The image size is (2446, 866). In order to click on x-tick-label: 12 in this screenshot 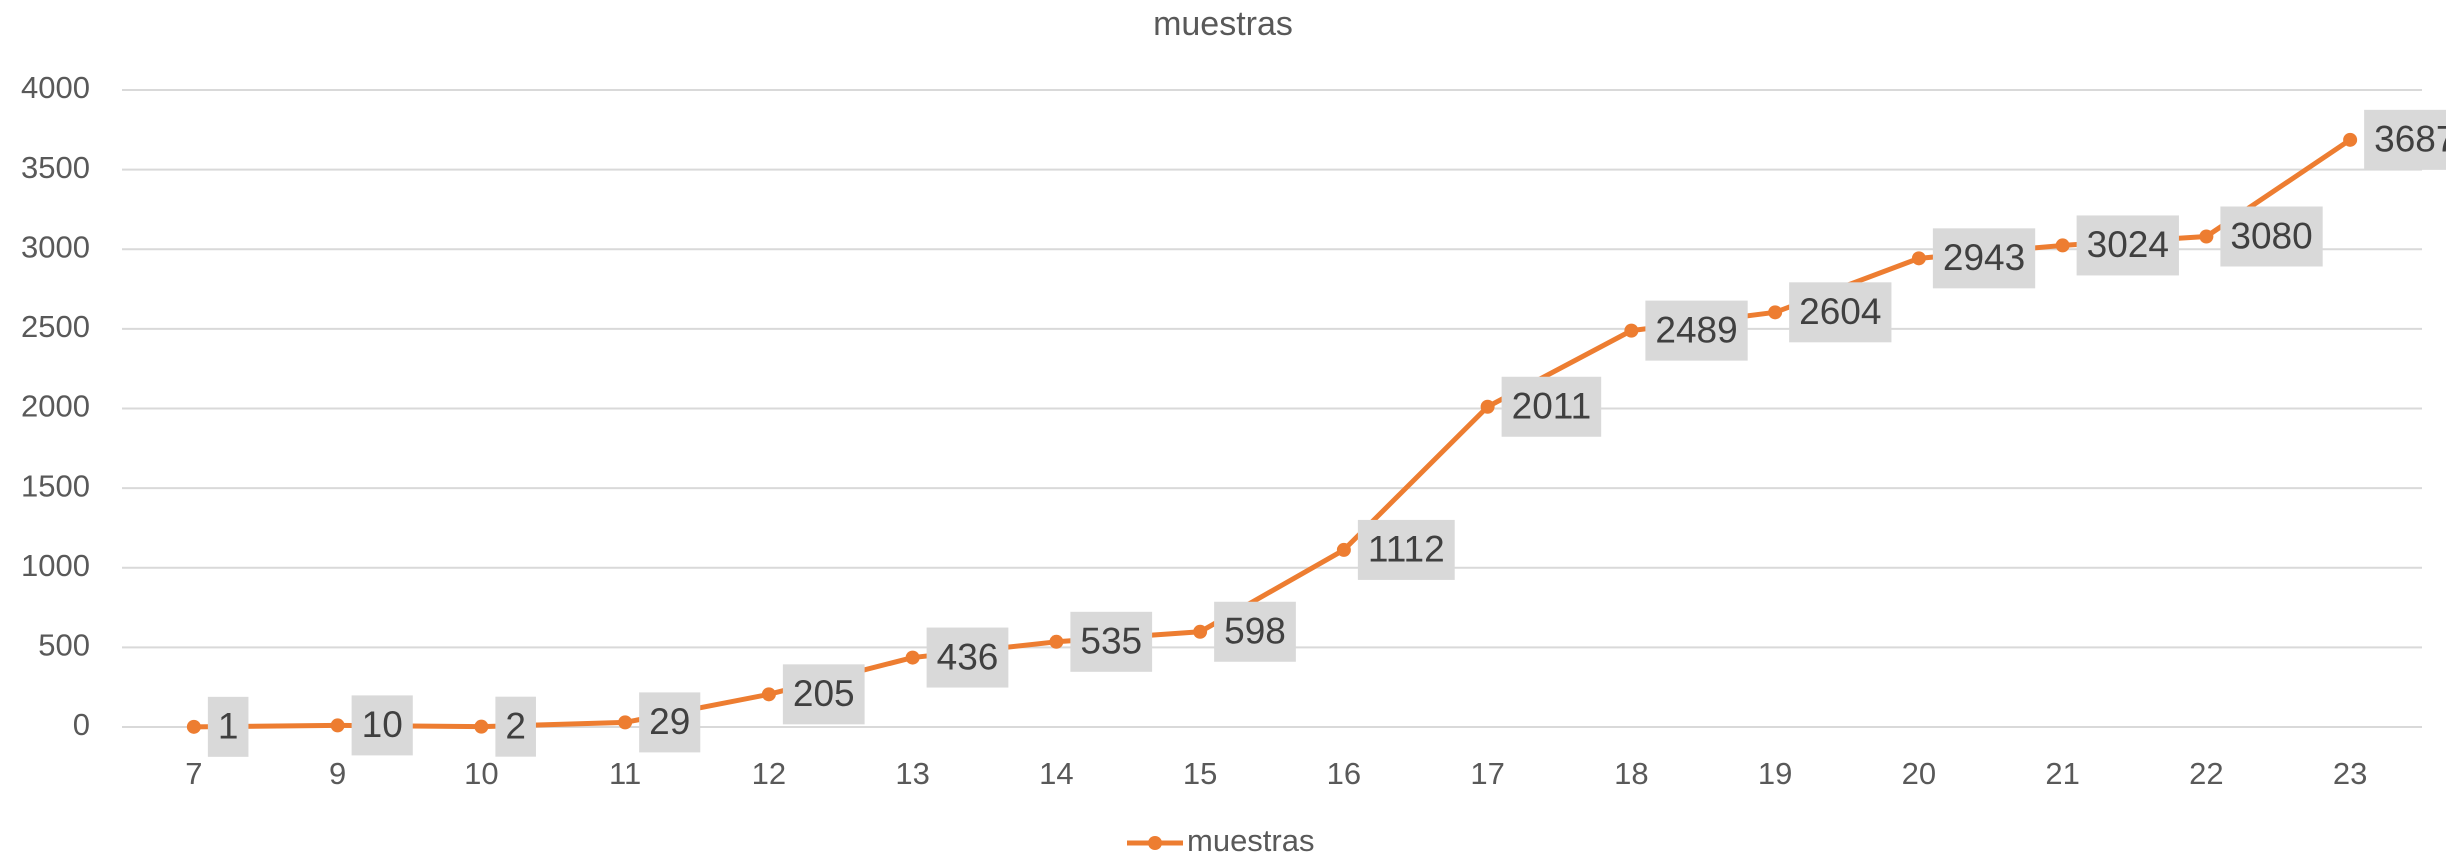, I will do `click(769, 773)`.